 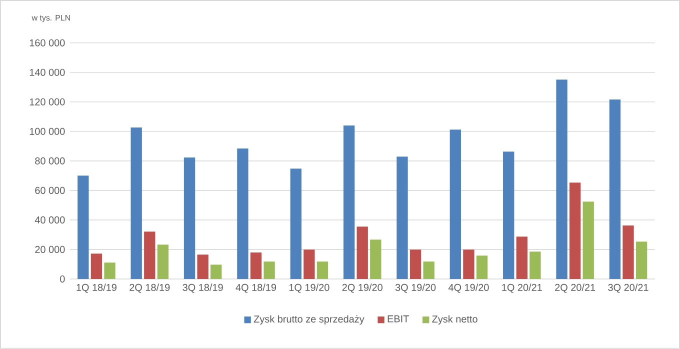 What do you see at coordinates (628, 288) in the screenshot?
I see `x-tick-label: 3Q 20/21` at bounding box center [628, 288].